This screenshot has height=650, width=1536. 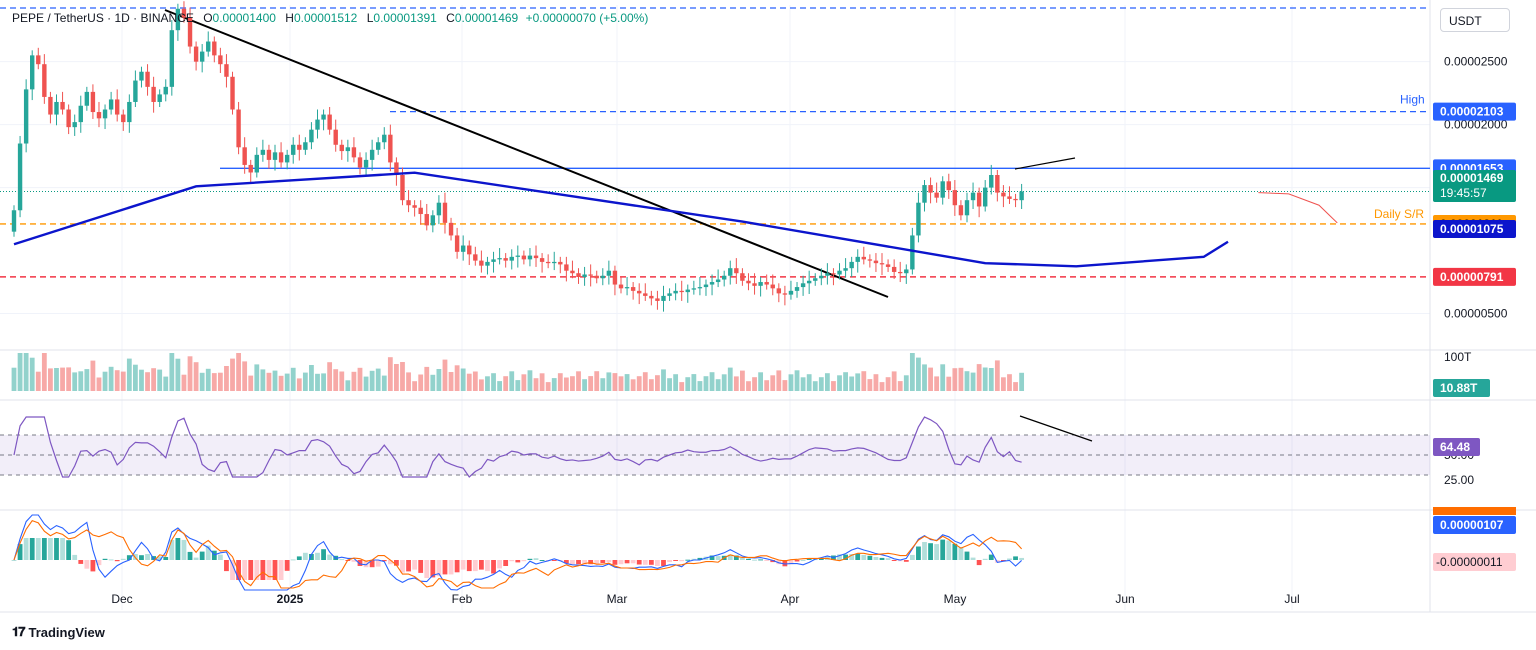 I want to click on currency-unit-button: USDT, so click(x=1475, y=20).